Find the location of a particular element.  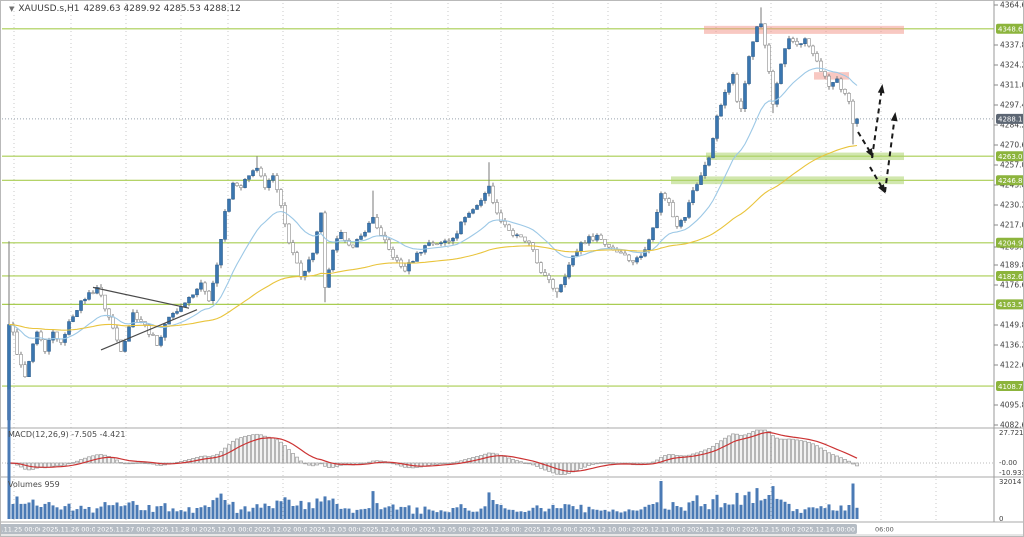

price-tick-label: 4189.80 is located at coordinates (1012, 265).